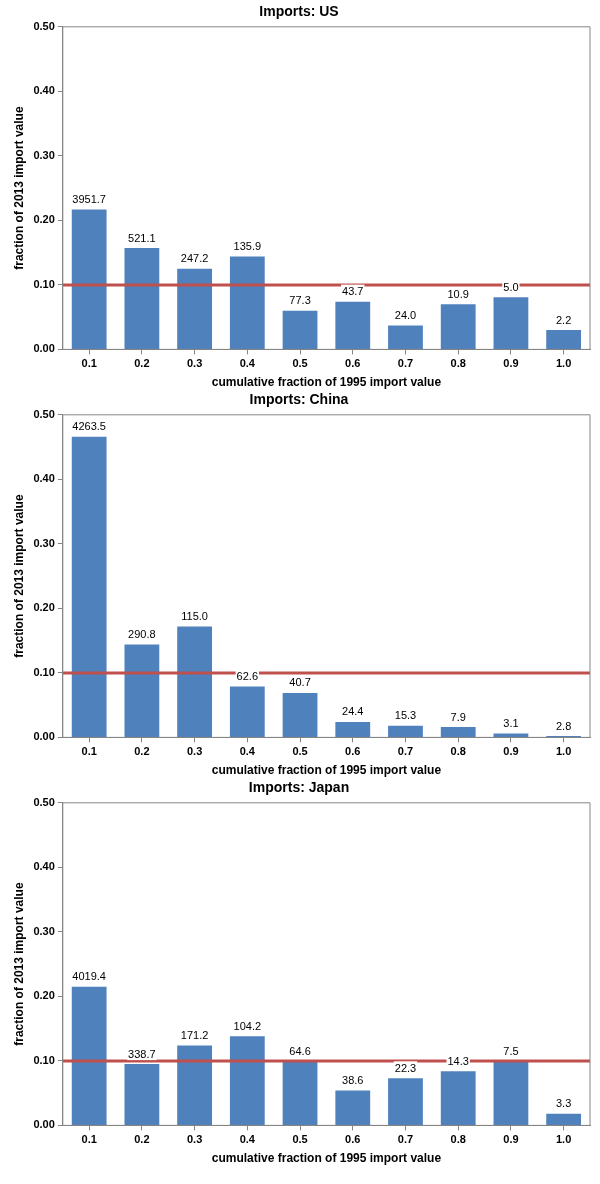  I want to click on x-tick-label: 0.1, so click(89, 751).